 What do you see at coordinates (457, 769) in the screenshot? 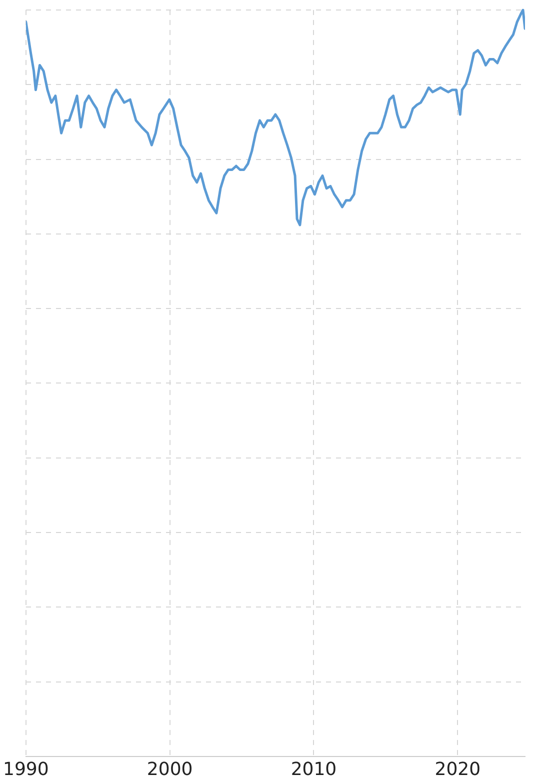
I see `x-tick-label: 2020` at bounding box center [457, 769].